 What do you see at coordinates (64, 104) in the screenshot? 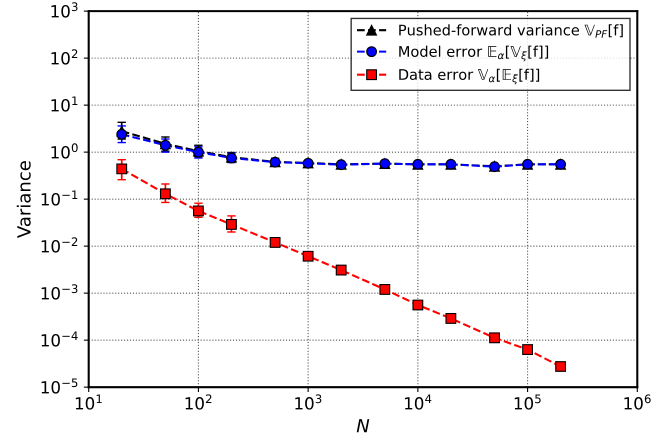
I see `y-tick-label: 10$^{1}$` at bounding box center [64, 104].